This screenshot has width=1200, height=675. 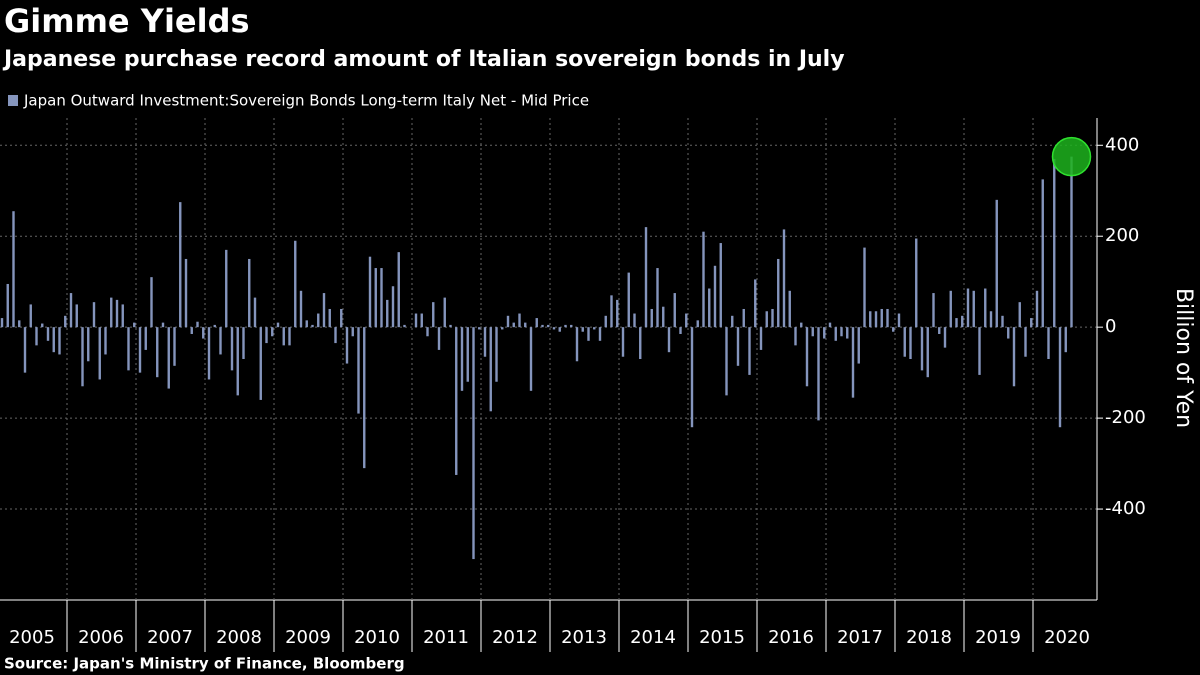 I want to click on x-tick-label: 2009, so click(x=308, y=637).